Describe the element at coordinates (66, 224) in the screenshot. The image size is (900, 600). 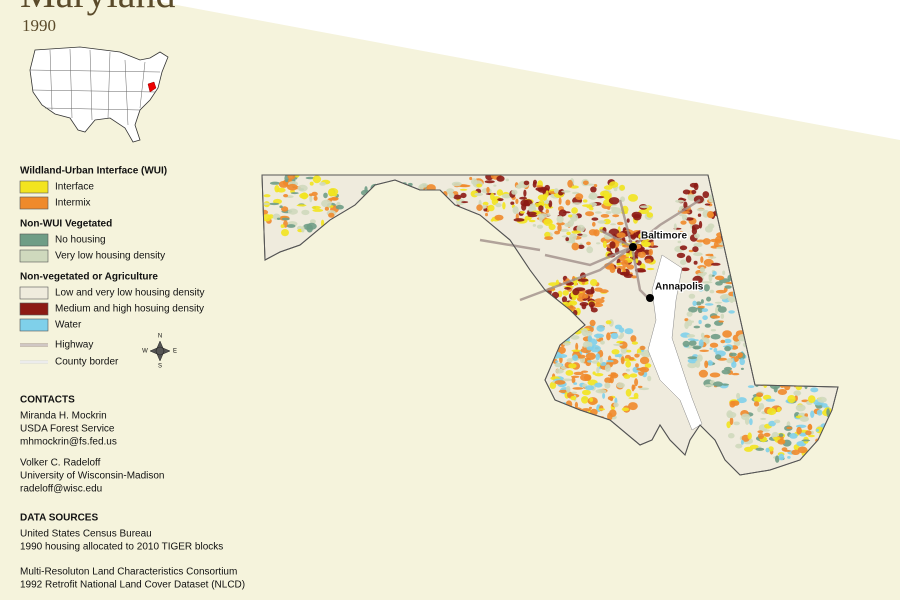
I see `legend-section-title: Non-WUI Vegetated` at that location.